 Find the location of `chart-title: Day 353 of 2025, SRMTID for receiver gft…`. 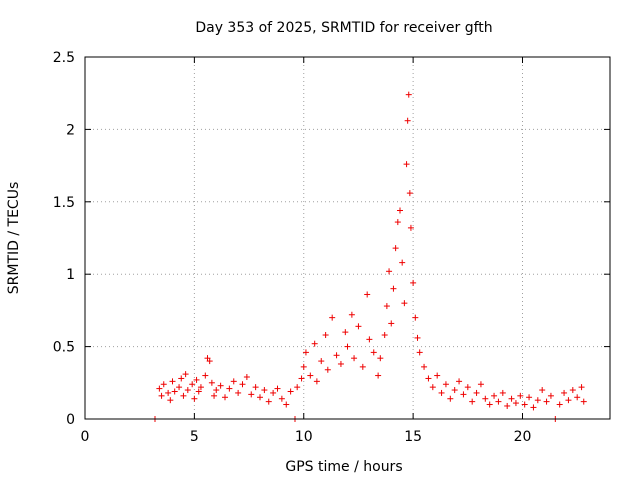

chart-title: Day 353 of 2025, SRMTID for receiver gft… is located at coordinates (343, 28).